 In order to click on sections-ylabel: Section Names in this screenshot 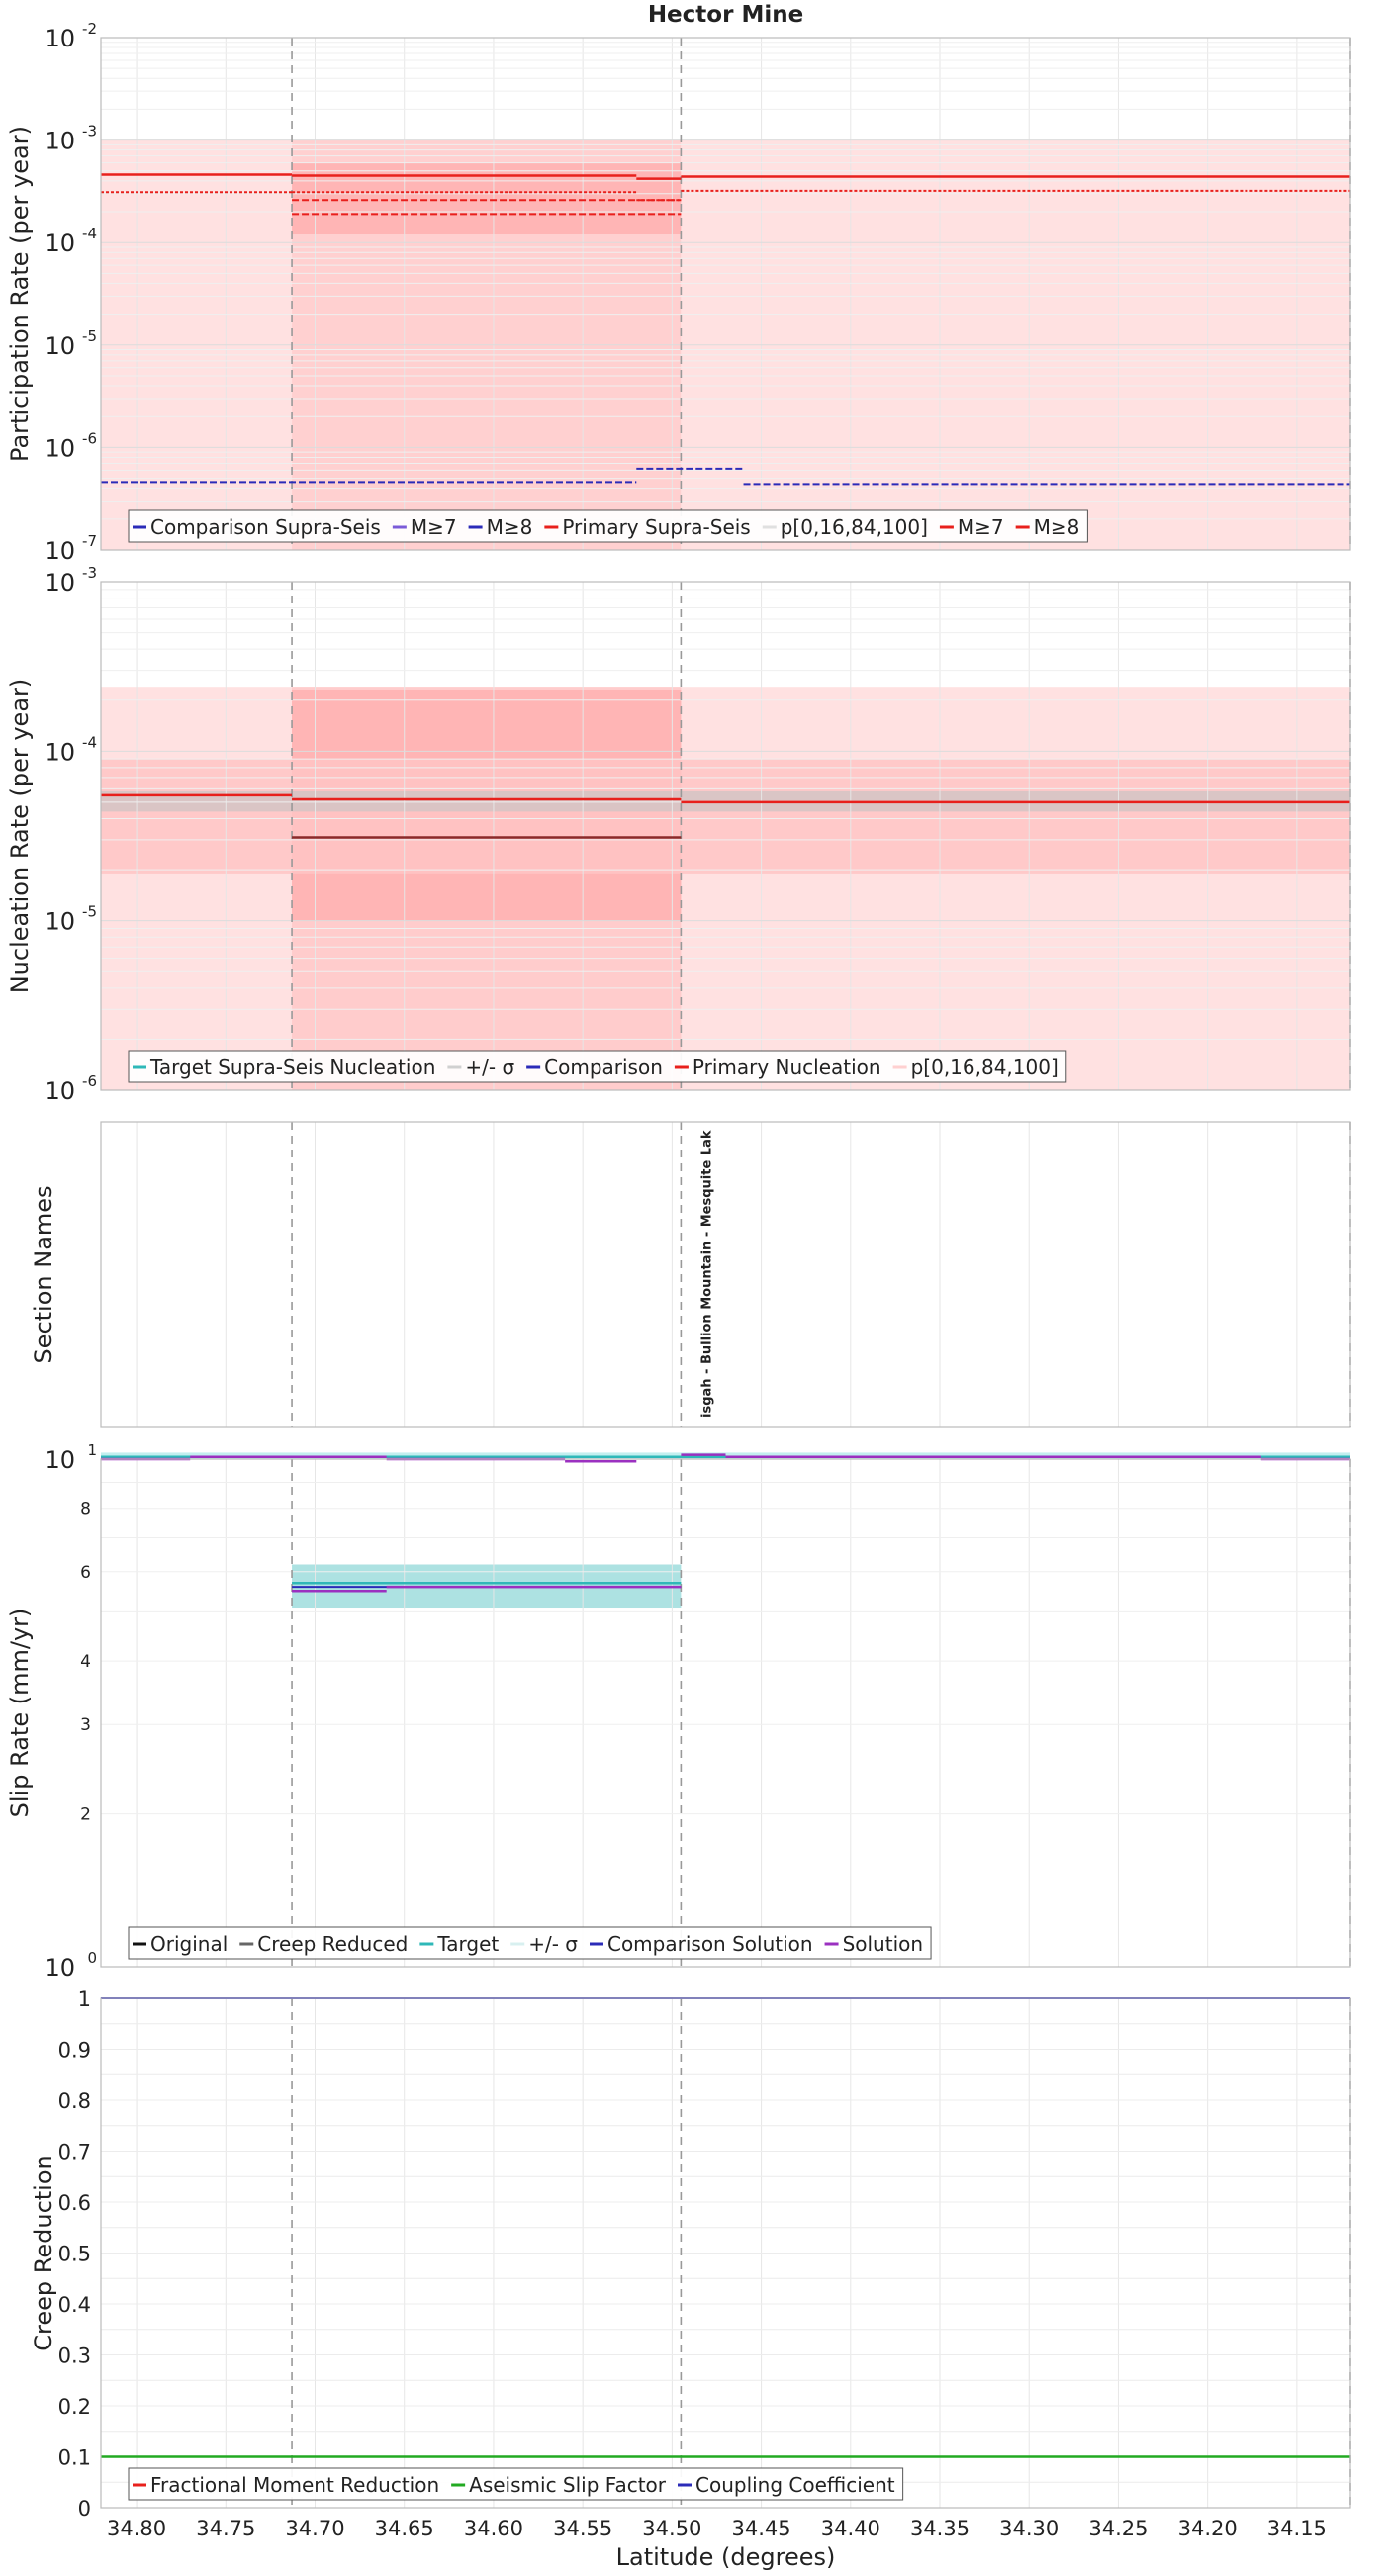, I will do `click(43, 1274)`.